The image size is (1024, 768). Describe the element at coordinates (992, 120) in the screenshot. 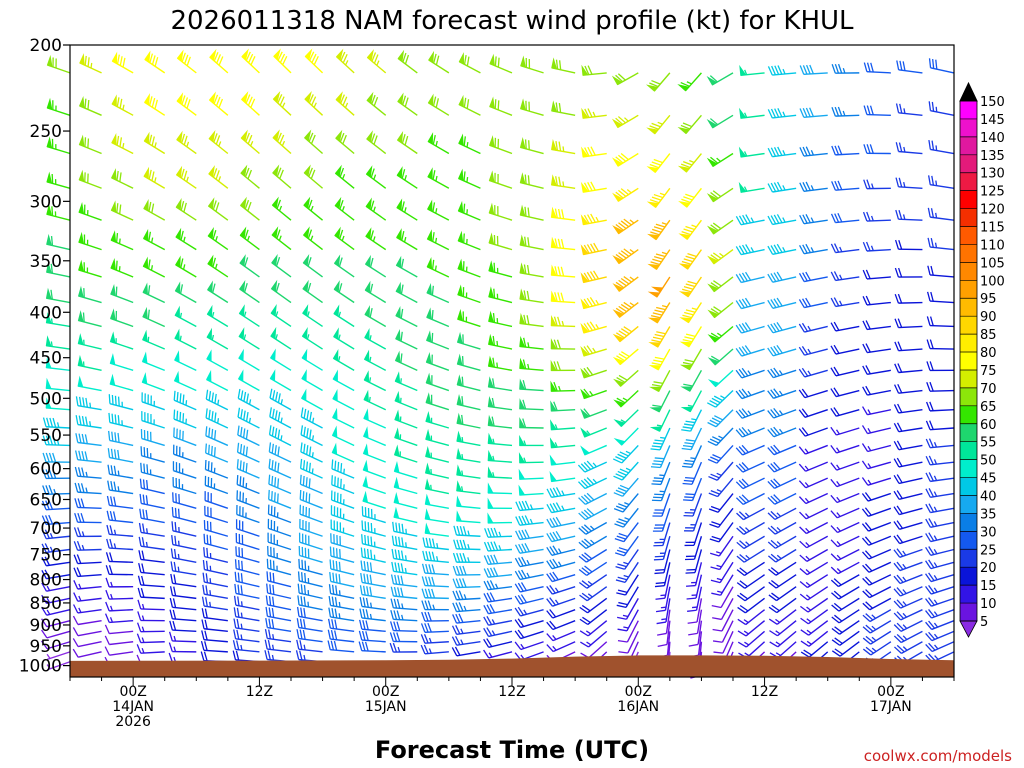

I see `colorbar-tick-label: 145` at that location.